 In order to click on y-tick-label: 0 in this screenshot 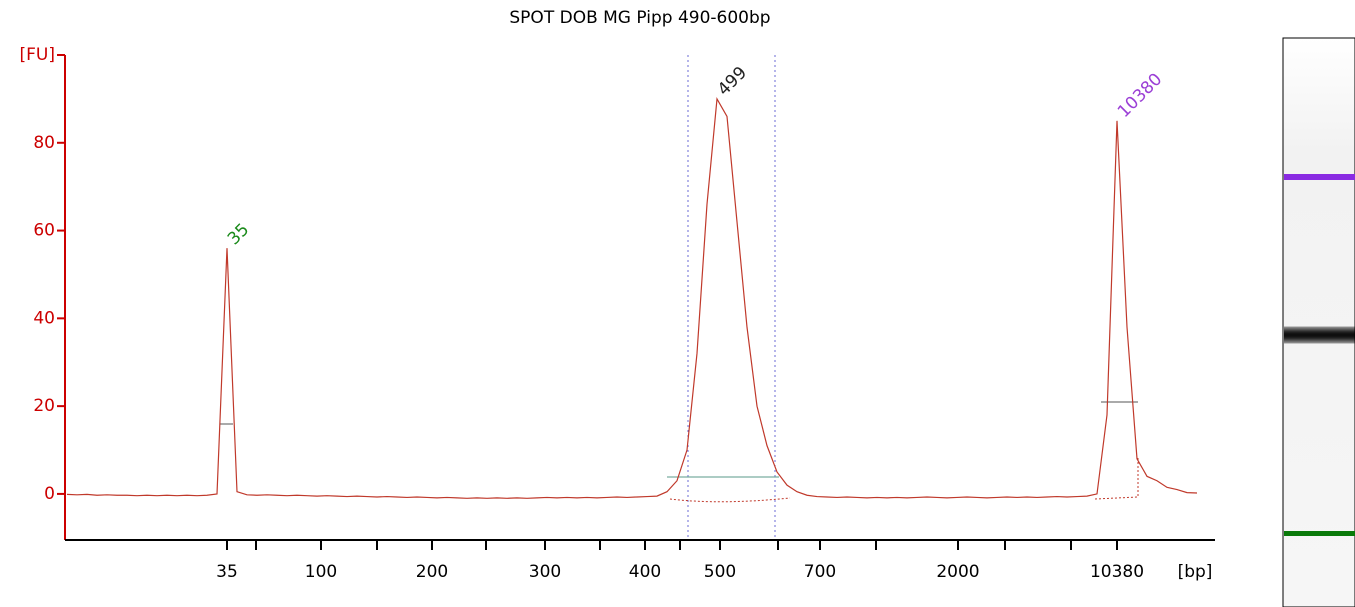, I will do `click(49, 494)`.